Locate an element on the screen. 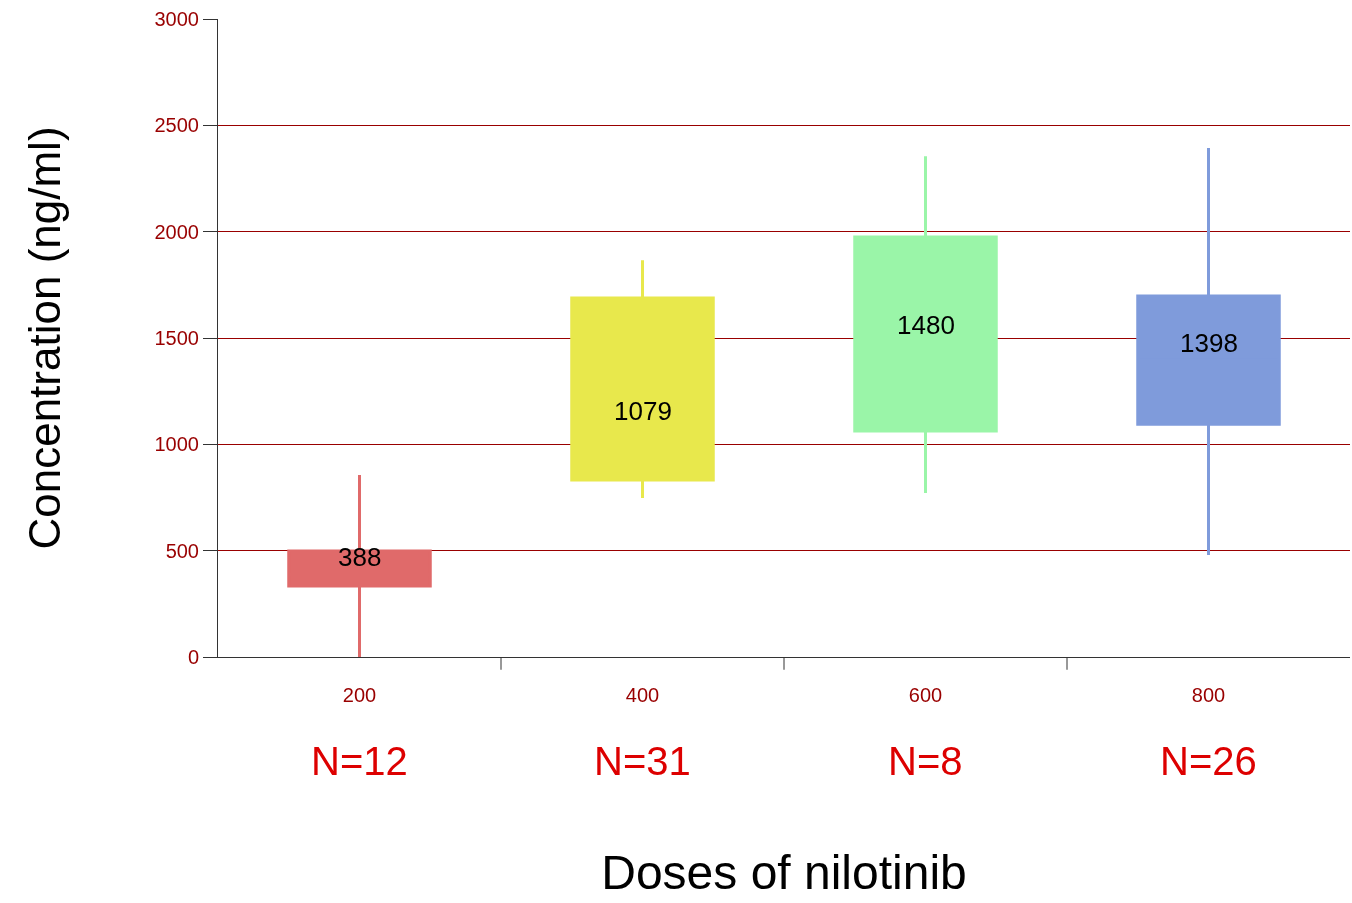 The width and height of the screenshot is (1352, 903). annotation: 388 is located at coordinates (360, 557).